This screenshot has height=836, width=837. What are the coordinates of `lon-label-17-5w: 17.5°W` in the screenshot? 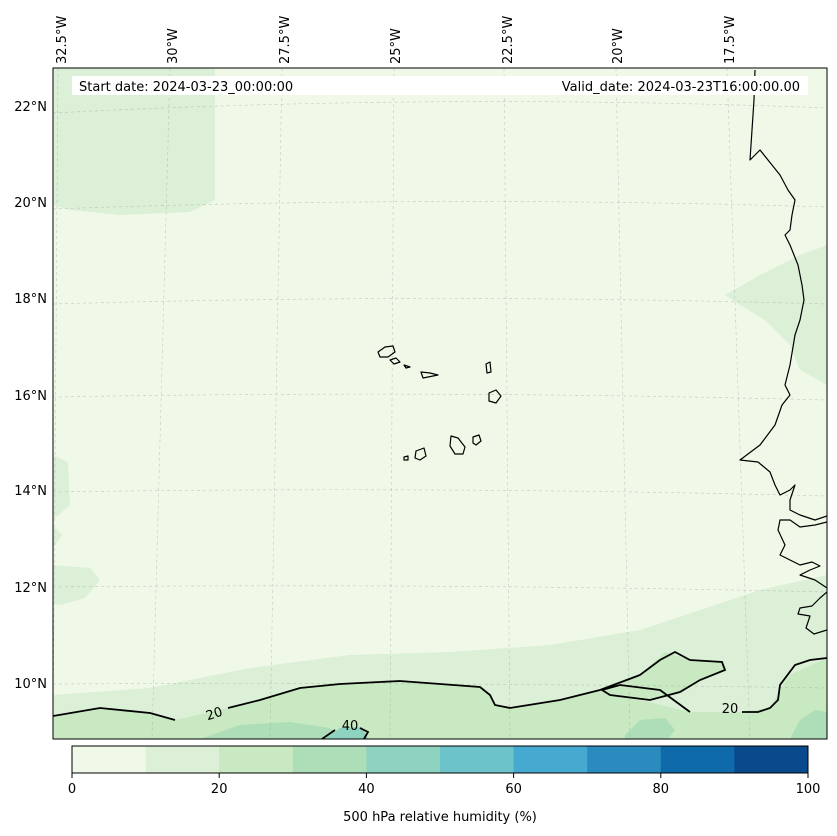 It's located at (730, 40).